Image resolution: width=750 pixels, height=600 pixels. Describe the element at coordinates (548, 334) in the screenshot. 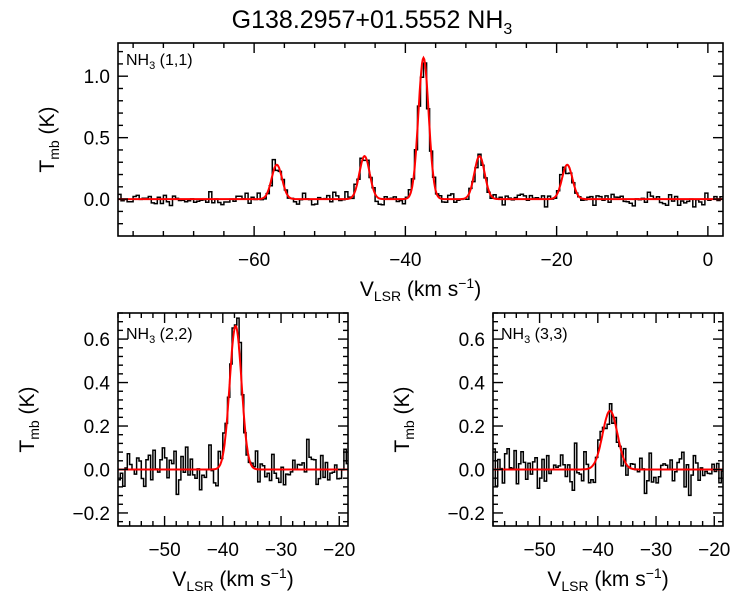

I see `panel-label-rest: (3,3)` at that location.